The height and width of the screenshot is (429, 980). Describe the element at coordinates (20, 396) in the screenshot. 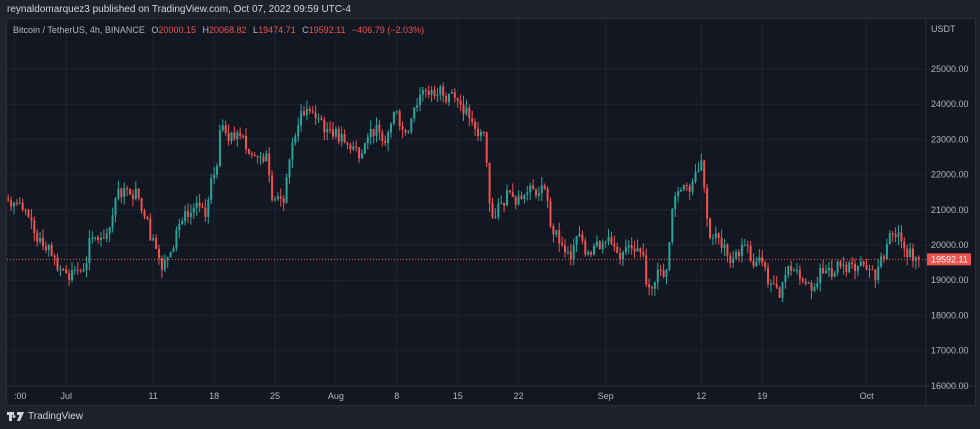

I see `time-tick-label: :00` at that location.